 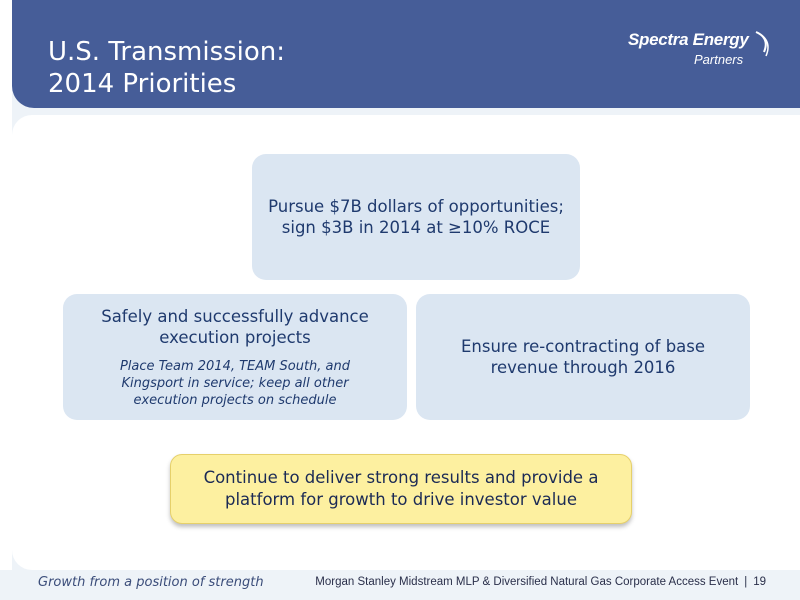 What do you see at coordinates (719, 59) in the screenshot?
I see `logo-sub-text: Partners` at bounding box center [719, 59].